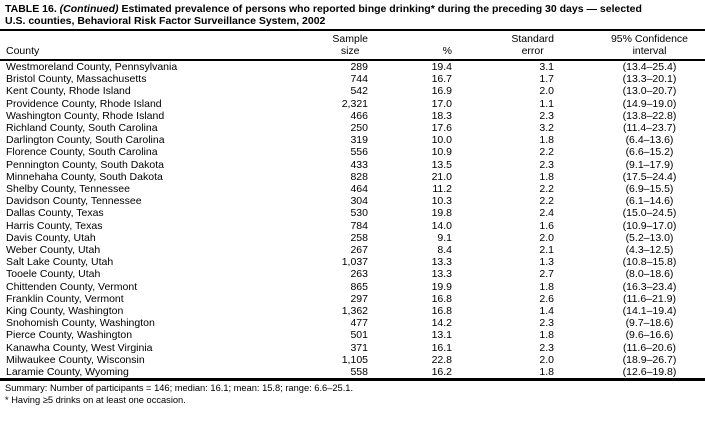 The image size is (705, 425). What do you see at coordinates (649, 140) in the screenshot?
I see `confidence-interval-cell: (6.4–13.6)` at bounding box center [649, 140].